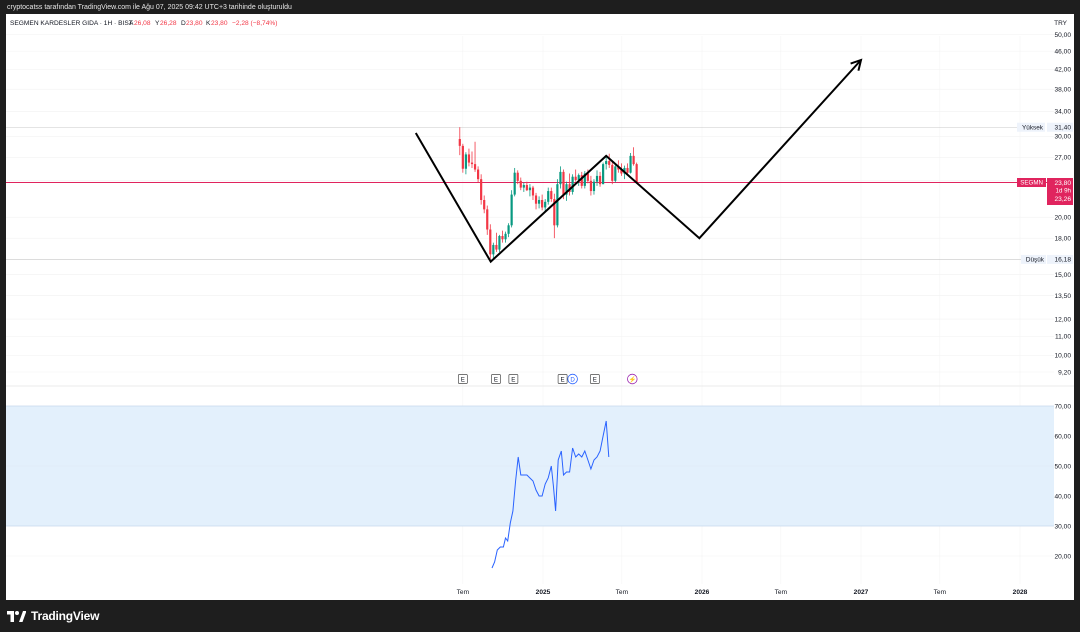 The width and height of the screenshot is (1080, 632). Describe the element at coordinates (1035, 260) in the screenshot. I see `low-label: Düşük` at that location.